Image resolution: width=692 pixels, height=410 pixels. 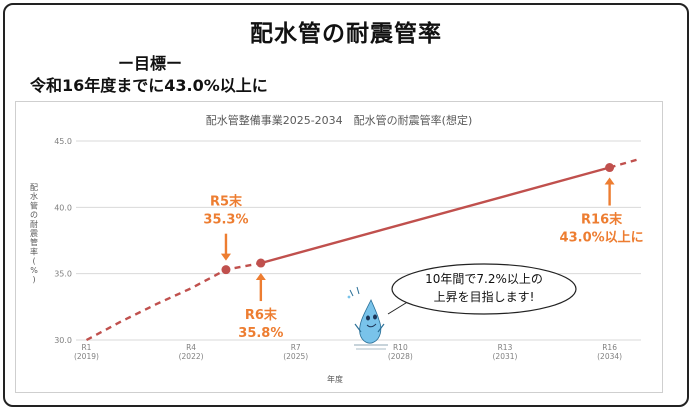 What do you see at coordinates (149, 85) in the screenshot?
I see `goal-text: 令和16年度までに43.0%以上に` at bounding box center [149, 85].